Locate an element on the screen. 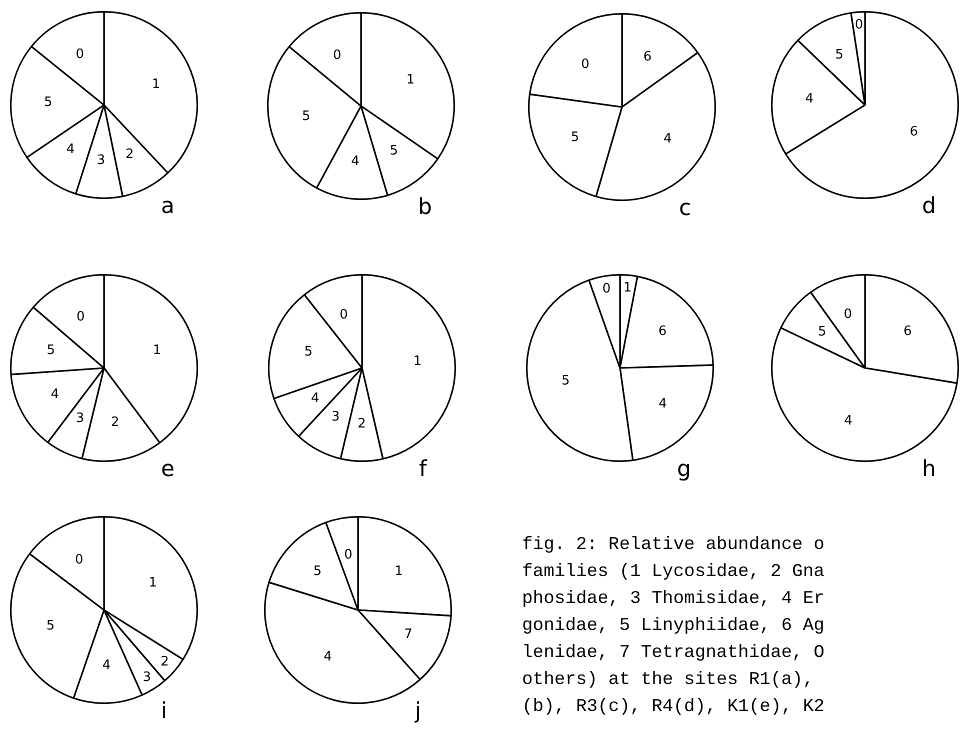  text: a is located at coordinates (167, 206).